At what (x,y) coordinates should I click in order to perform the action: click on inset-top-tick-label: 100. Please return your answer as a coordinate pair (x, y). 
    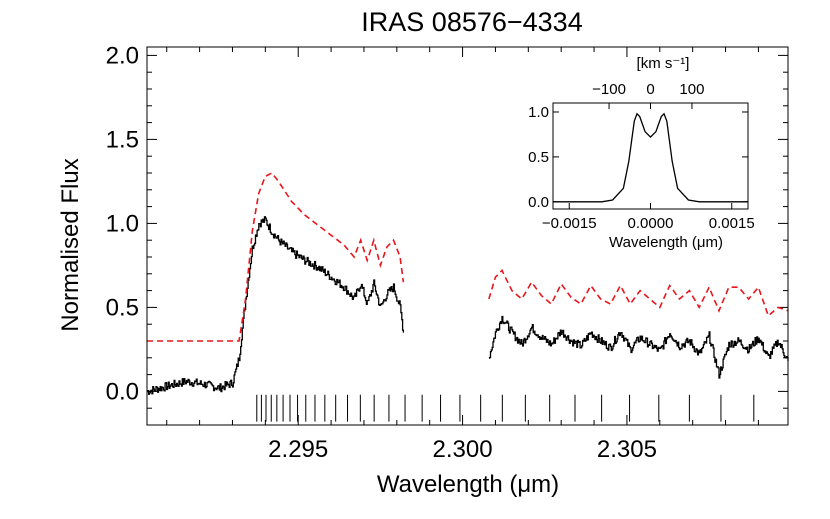
    Looking at the image, I should click on (691, 89).